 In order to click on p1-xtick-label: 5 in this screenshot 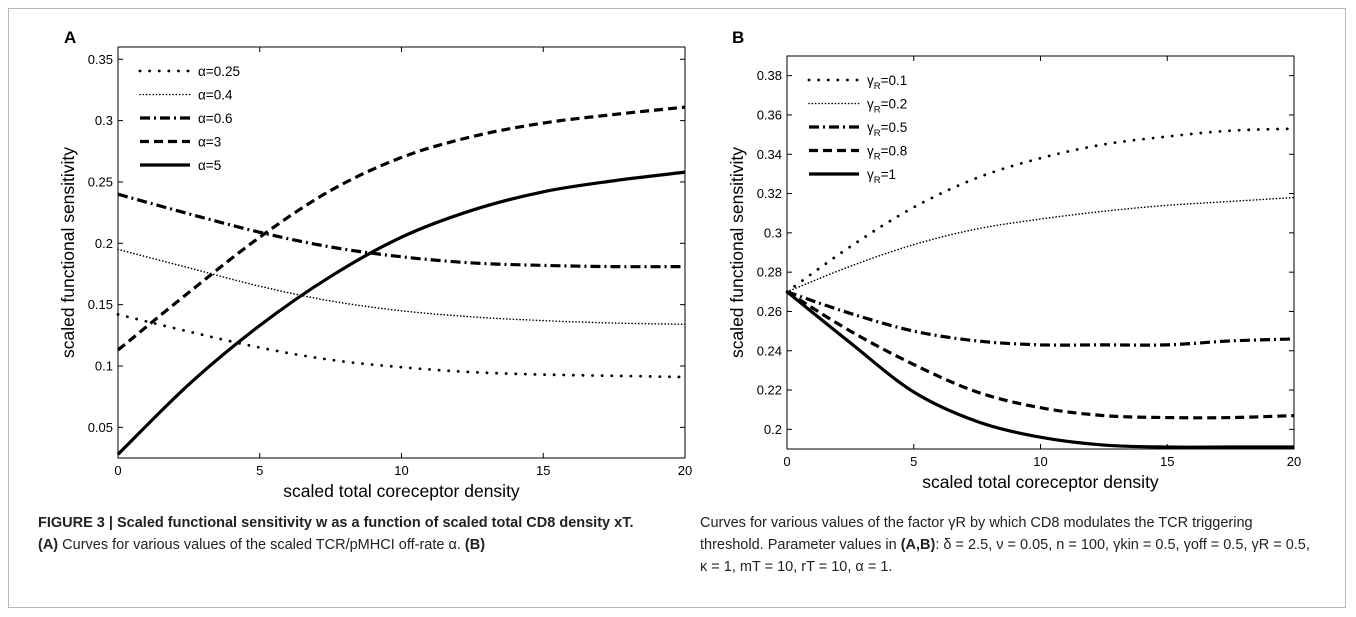, I will do `click(913, 461)`.